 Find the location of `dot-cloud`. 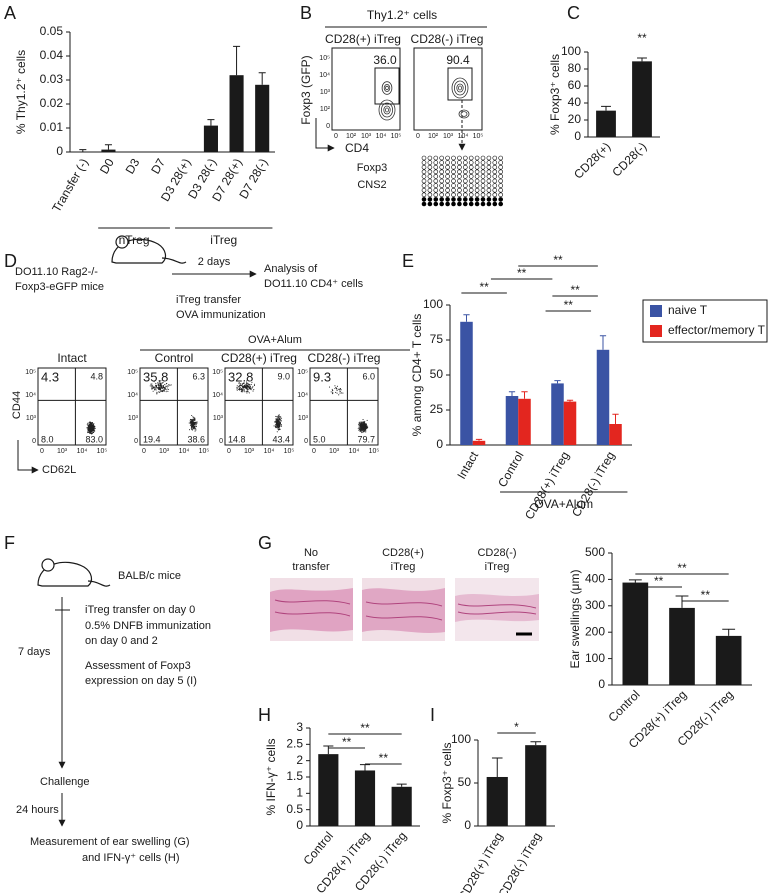

dot-cloud is located at coordinates (173, 406).